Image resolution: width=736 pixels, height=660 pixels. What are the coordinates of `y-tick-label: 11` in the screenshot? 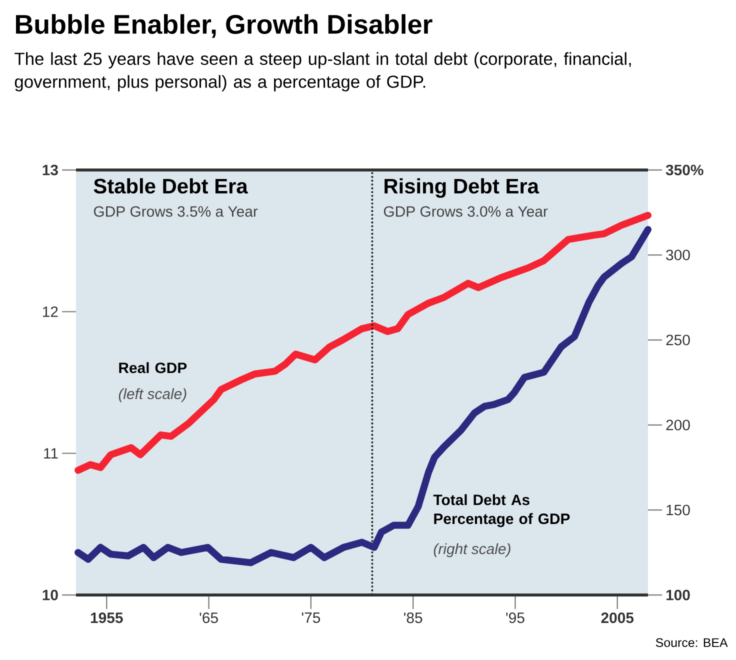 It's located at (51, 453).